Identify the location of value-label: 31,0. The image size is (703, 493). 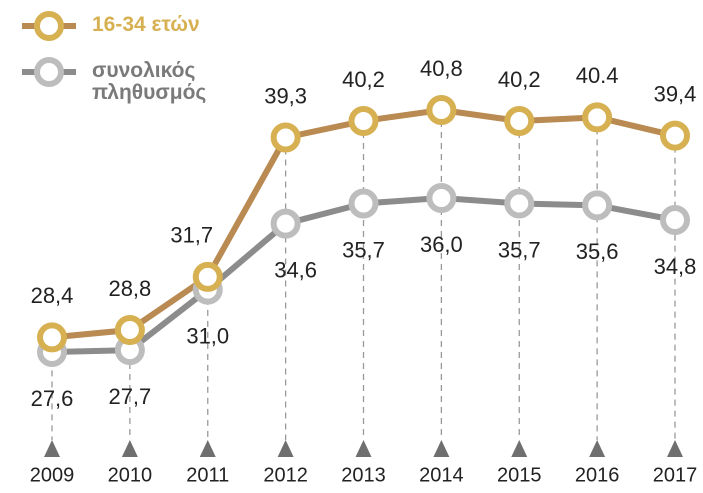
(207, 335).